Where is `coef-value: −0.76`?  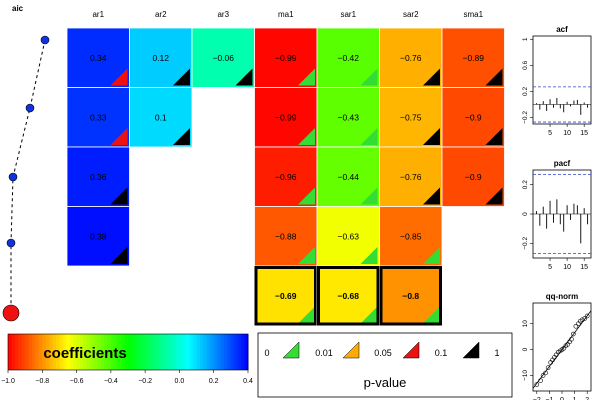 coef-value: −0.76 is located at coordinates (411, 177).